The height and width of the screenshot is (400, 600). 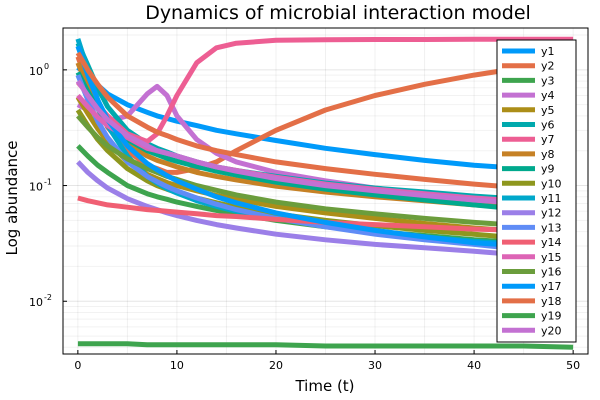 What do you see at coordinates (327, 361) in the screenshot?
I see `x-axis: 0 10 20 30 40 50` at bounding box center [327, 361].